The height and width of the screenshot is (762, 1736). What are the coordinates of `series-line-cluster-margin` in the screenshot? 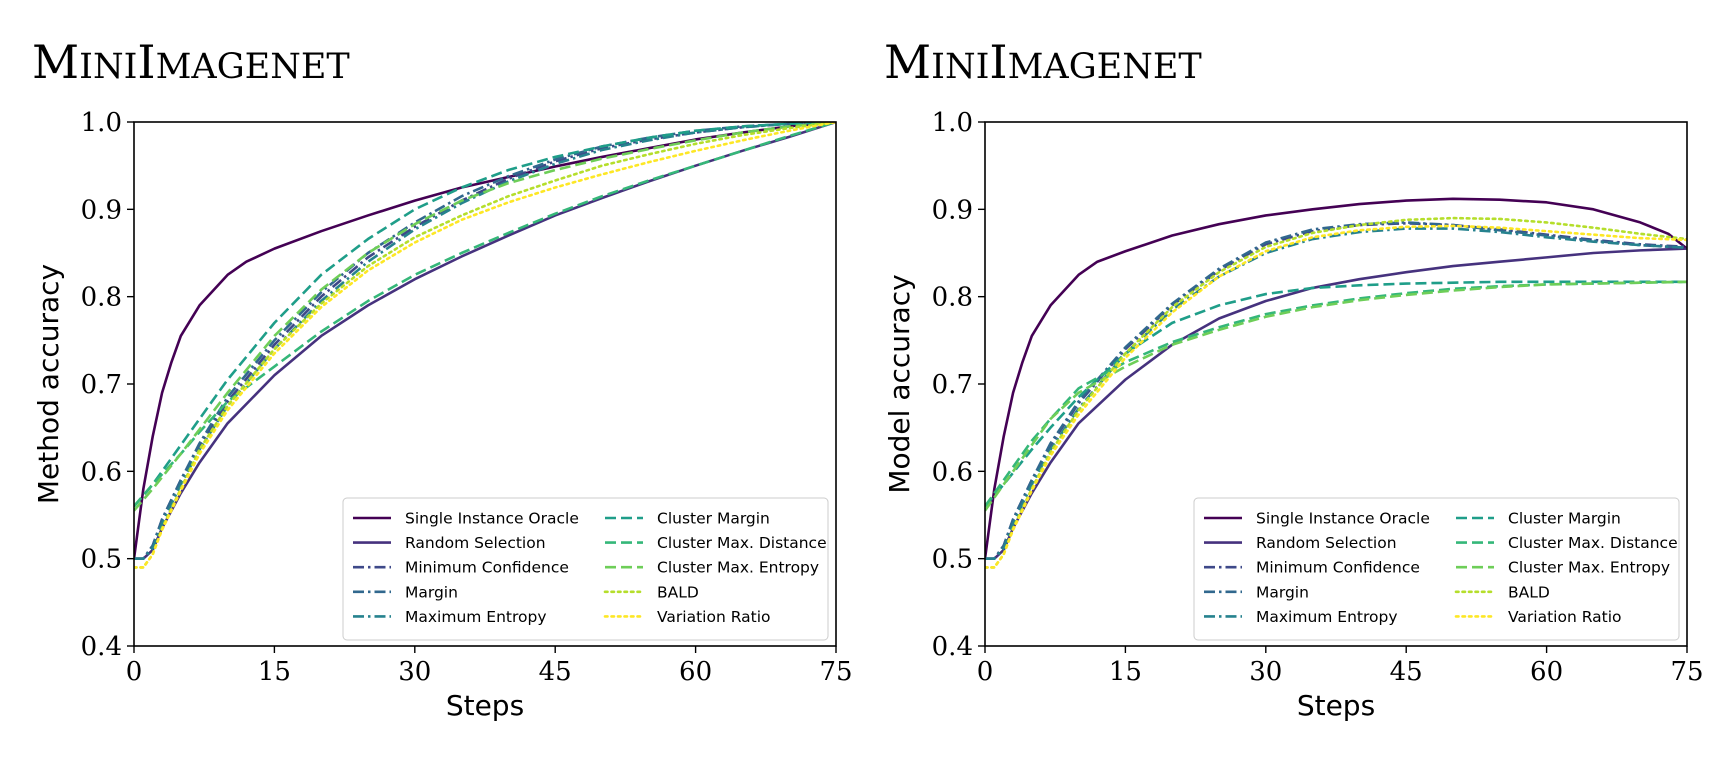 It's located at (1336, 394).